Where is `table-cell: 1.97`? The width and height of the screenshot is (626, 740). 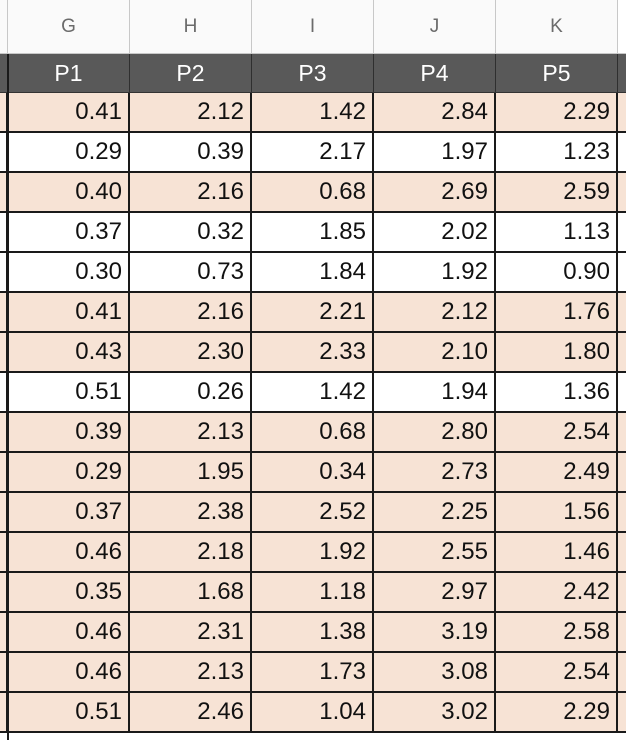
table-cell: 1.97 is located at coordinates (435, 152).